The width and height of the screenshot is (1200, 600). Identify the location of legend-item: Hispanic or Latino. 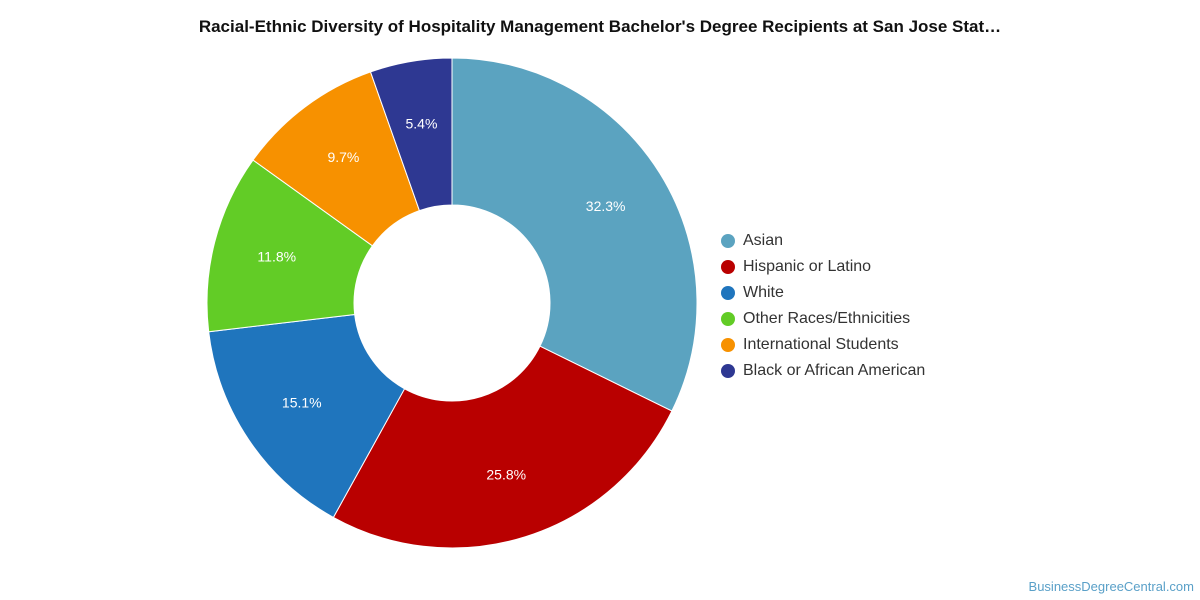
(823, 267).